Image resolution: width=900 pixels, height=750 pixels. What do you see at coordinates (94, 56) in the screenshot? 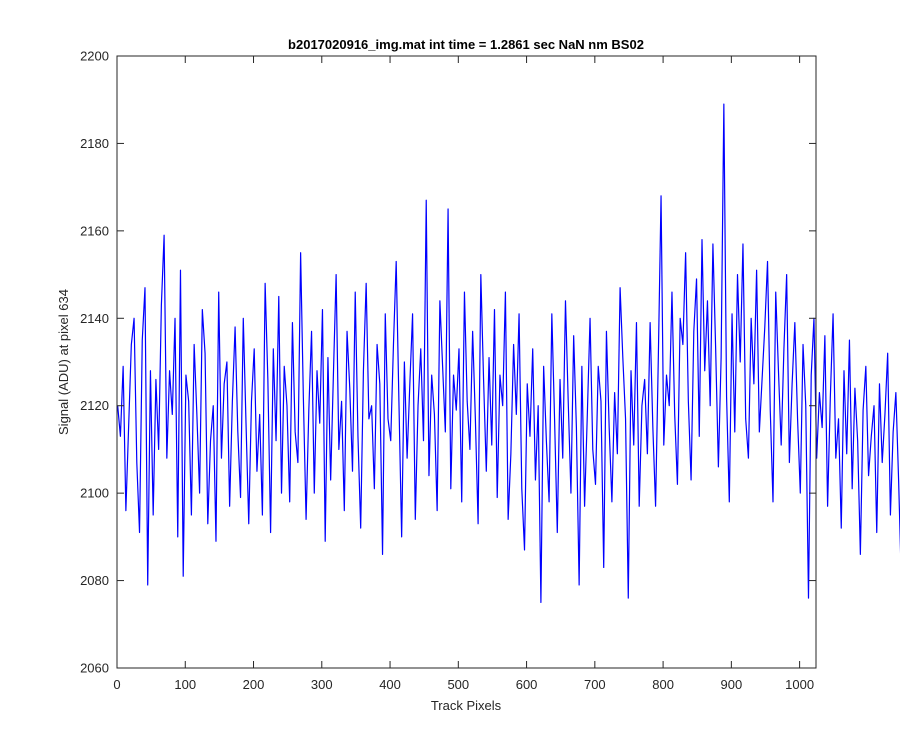
I see `y-tick-label: 2200` at bounding box center [94, 56].